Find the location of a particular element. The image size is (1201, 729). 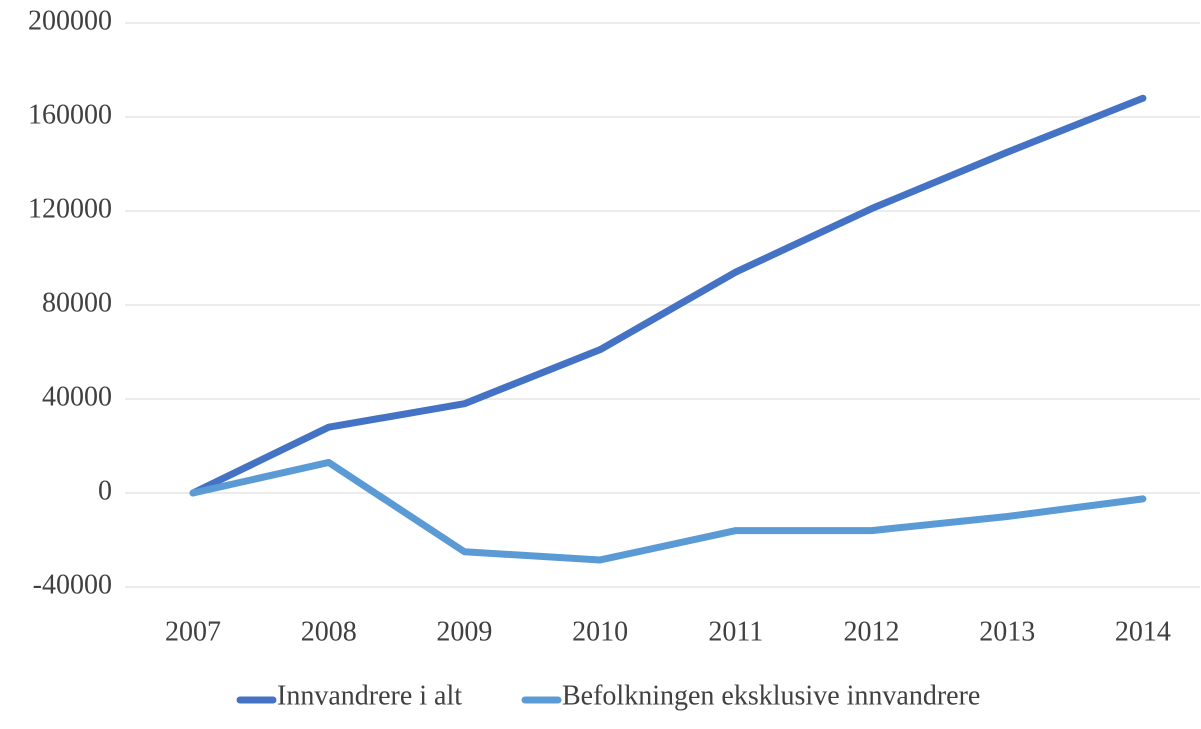

x-tick-label: 2008 is located at coordinates (329, 631).